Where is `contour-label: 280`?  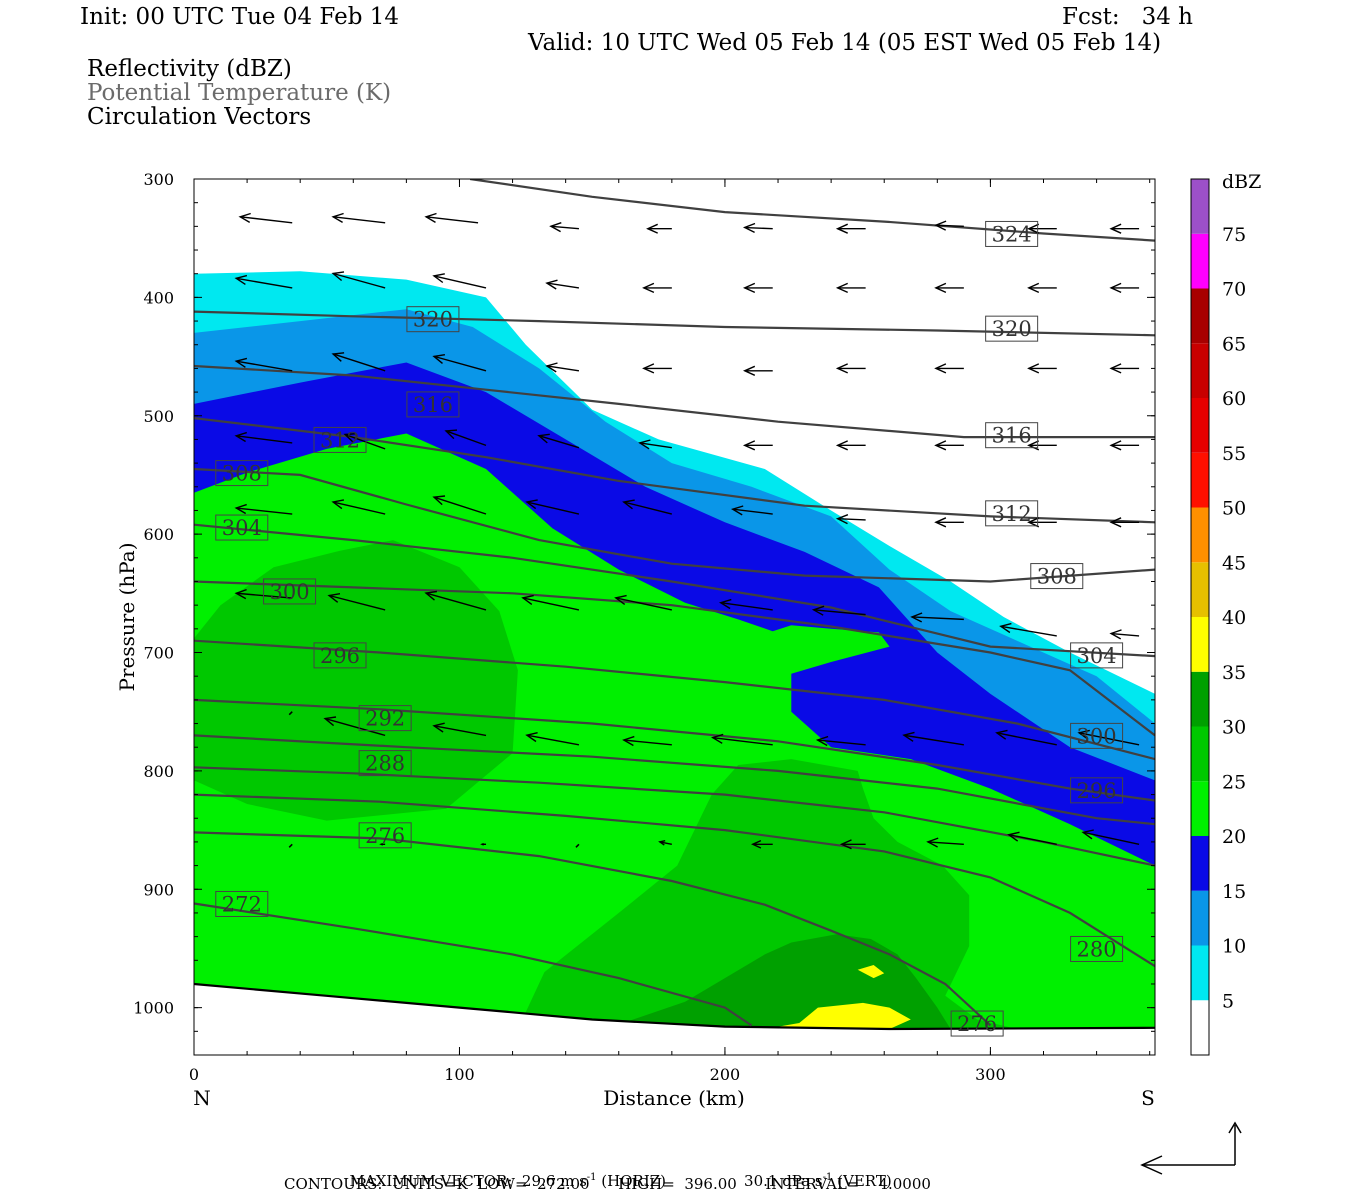 contour-label: 280 is located at coordinates (1097, 948).